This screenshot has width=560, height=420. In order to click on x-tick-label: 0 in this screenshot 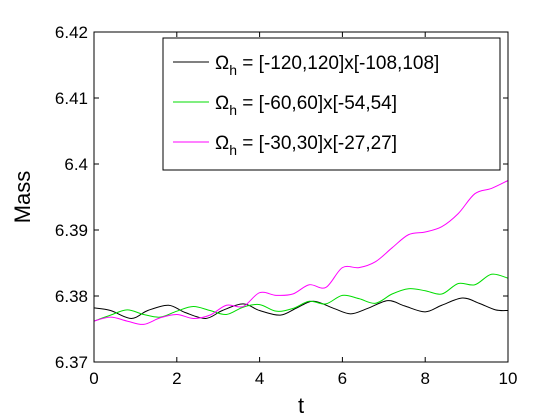, I will do `click(93, 378)`.